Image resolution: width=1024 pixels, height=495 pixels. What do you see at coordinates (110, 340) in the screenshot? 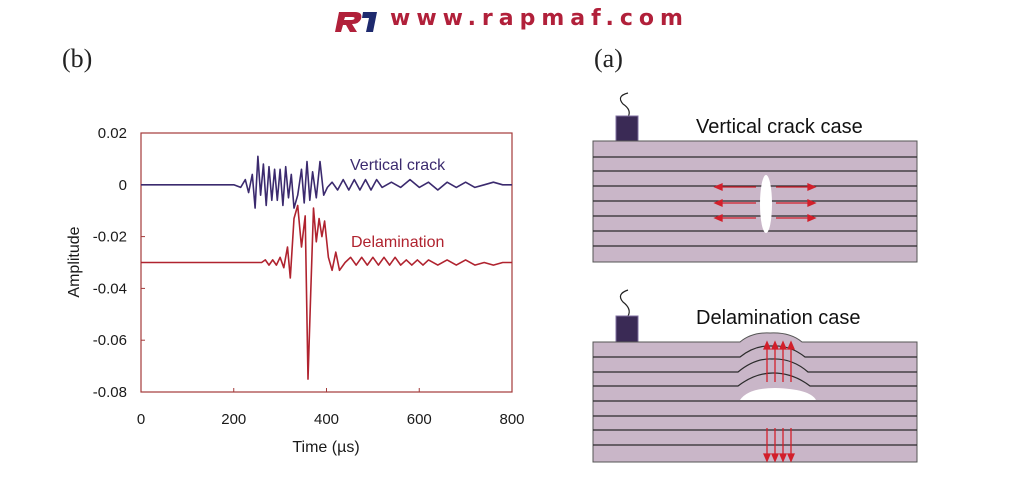
I see `y-tick-label: -0.06` at bounding box center [110, 340].